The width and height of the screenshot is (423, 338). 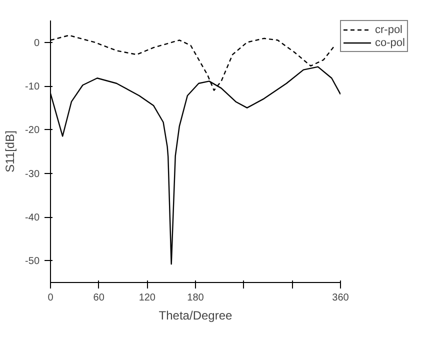 I want to click on x-tick-label: 60, so click(x=99, y=298).